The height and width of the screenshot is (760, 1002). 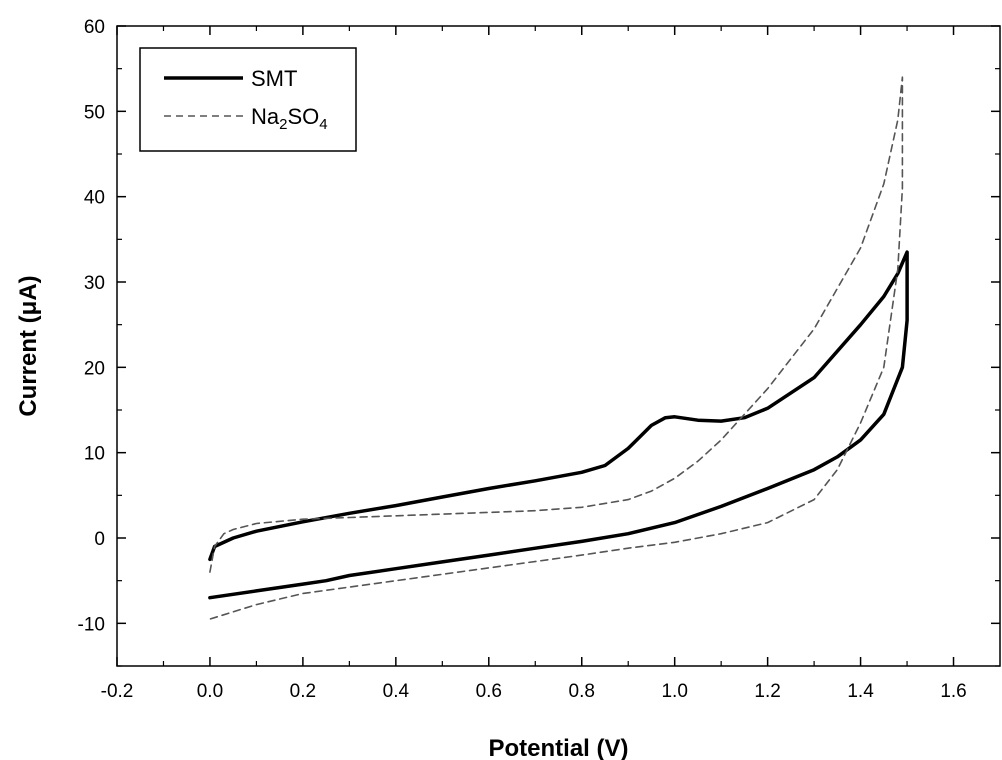 What do you see at coordinates (28, 345) in the screenshot?
I see `y-axis-title: Current (μA)` at bounding box center [28, 345].